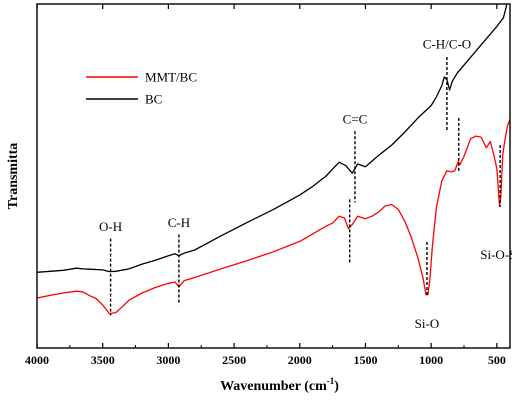 This screenshot has width=512, height=405. Describe the element at coordinates (179, 222) in the screenshot. I see `annotation-label-c-h: C-H` at that location.